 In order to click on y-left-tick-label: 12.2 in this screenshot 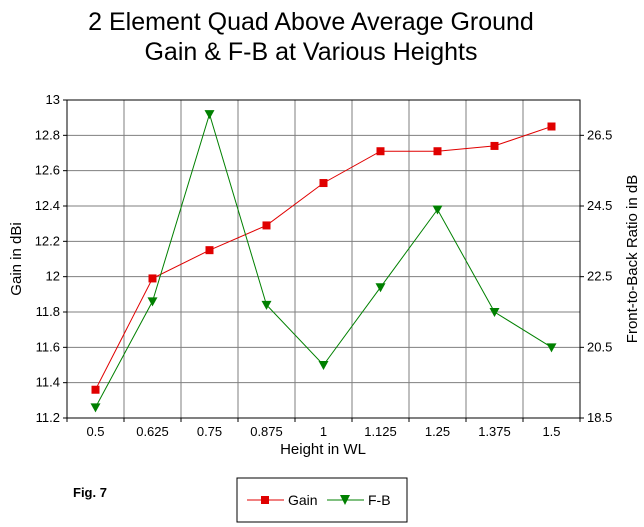, I will do `click(47, 240)`.